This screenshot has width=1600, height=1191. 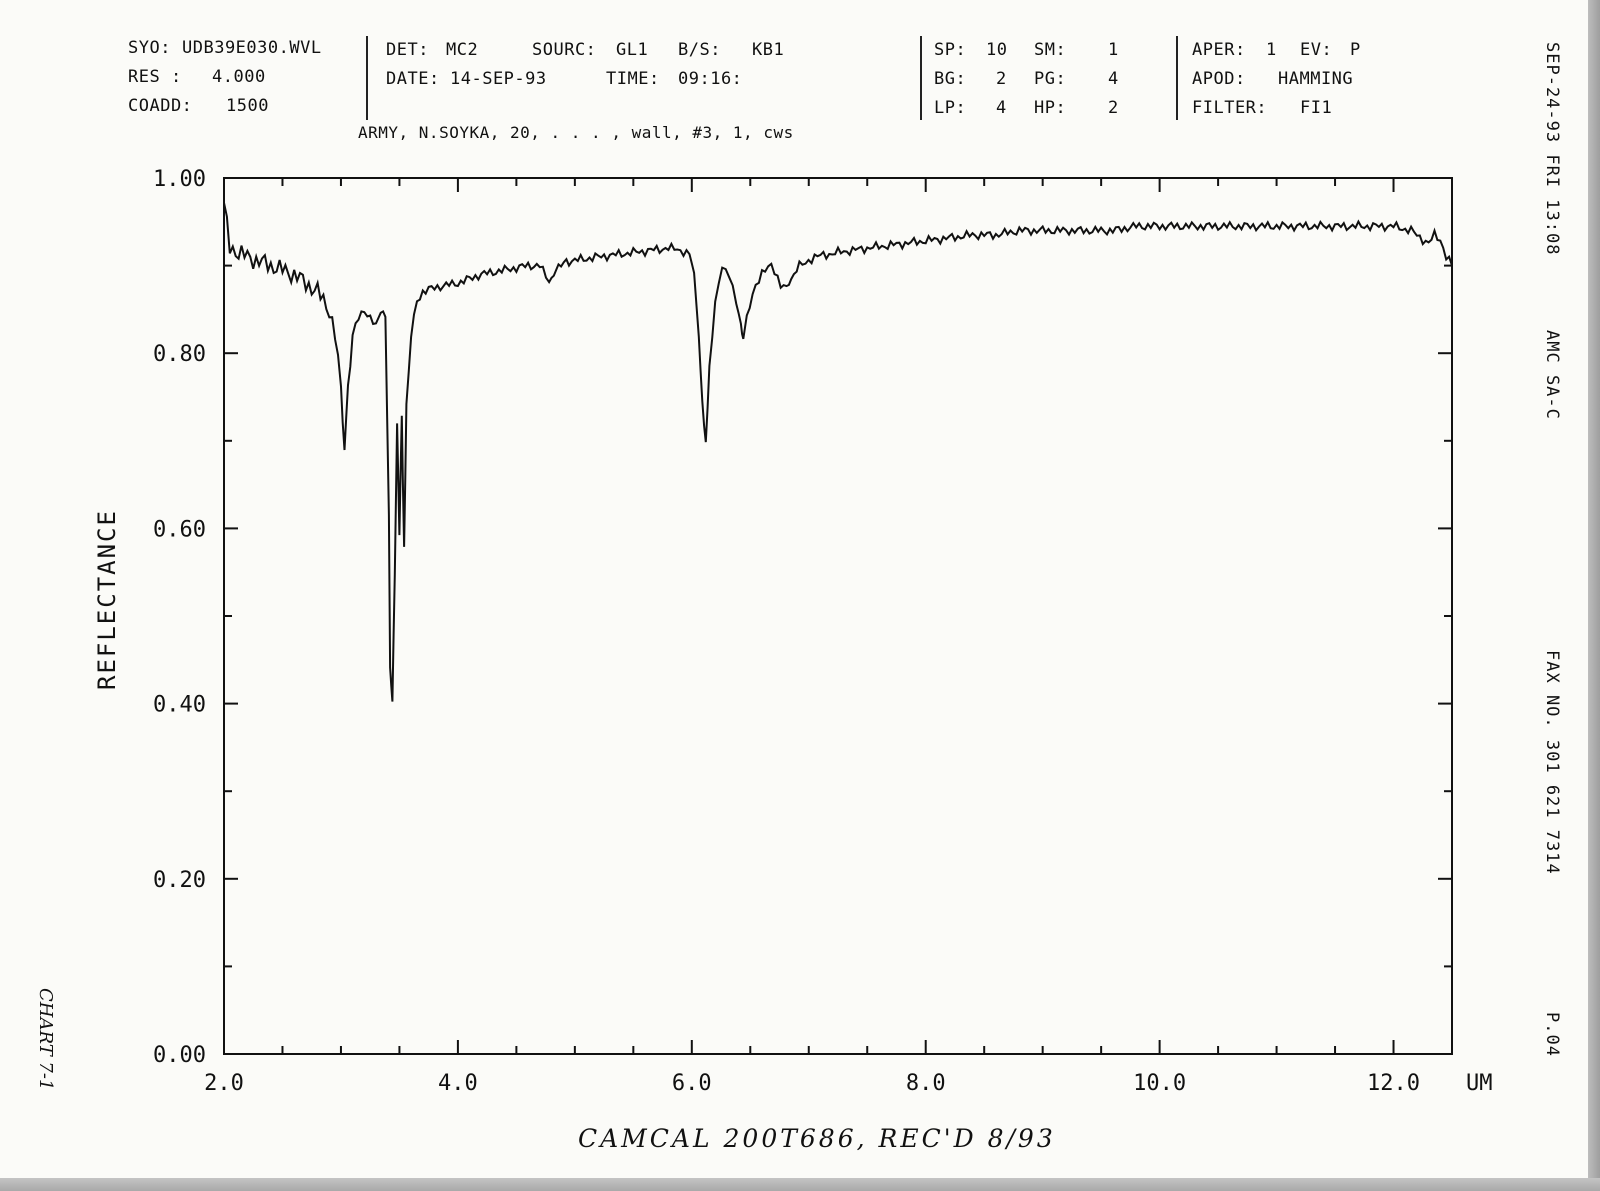 What do you see at coordinates (800, 1184) in the screenshot?
I see `page-edge-bottom` at bounding box center [800, 1184].